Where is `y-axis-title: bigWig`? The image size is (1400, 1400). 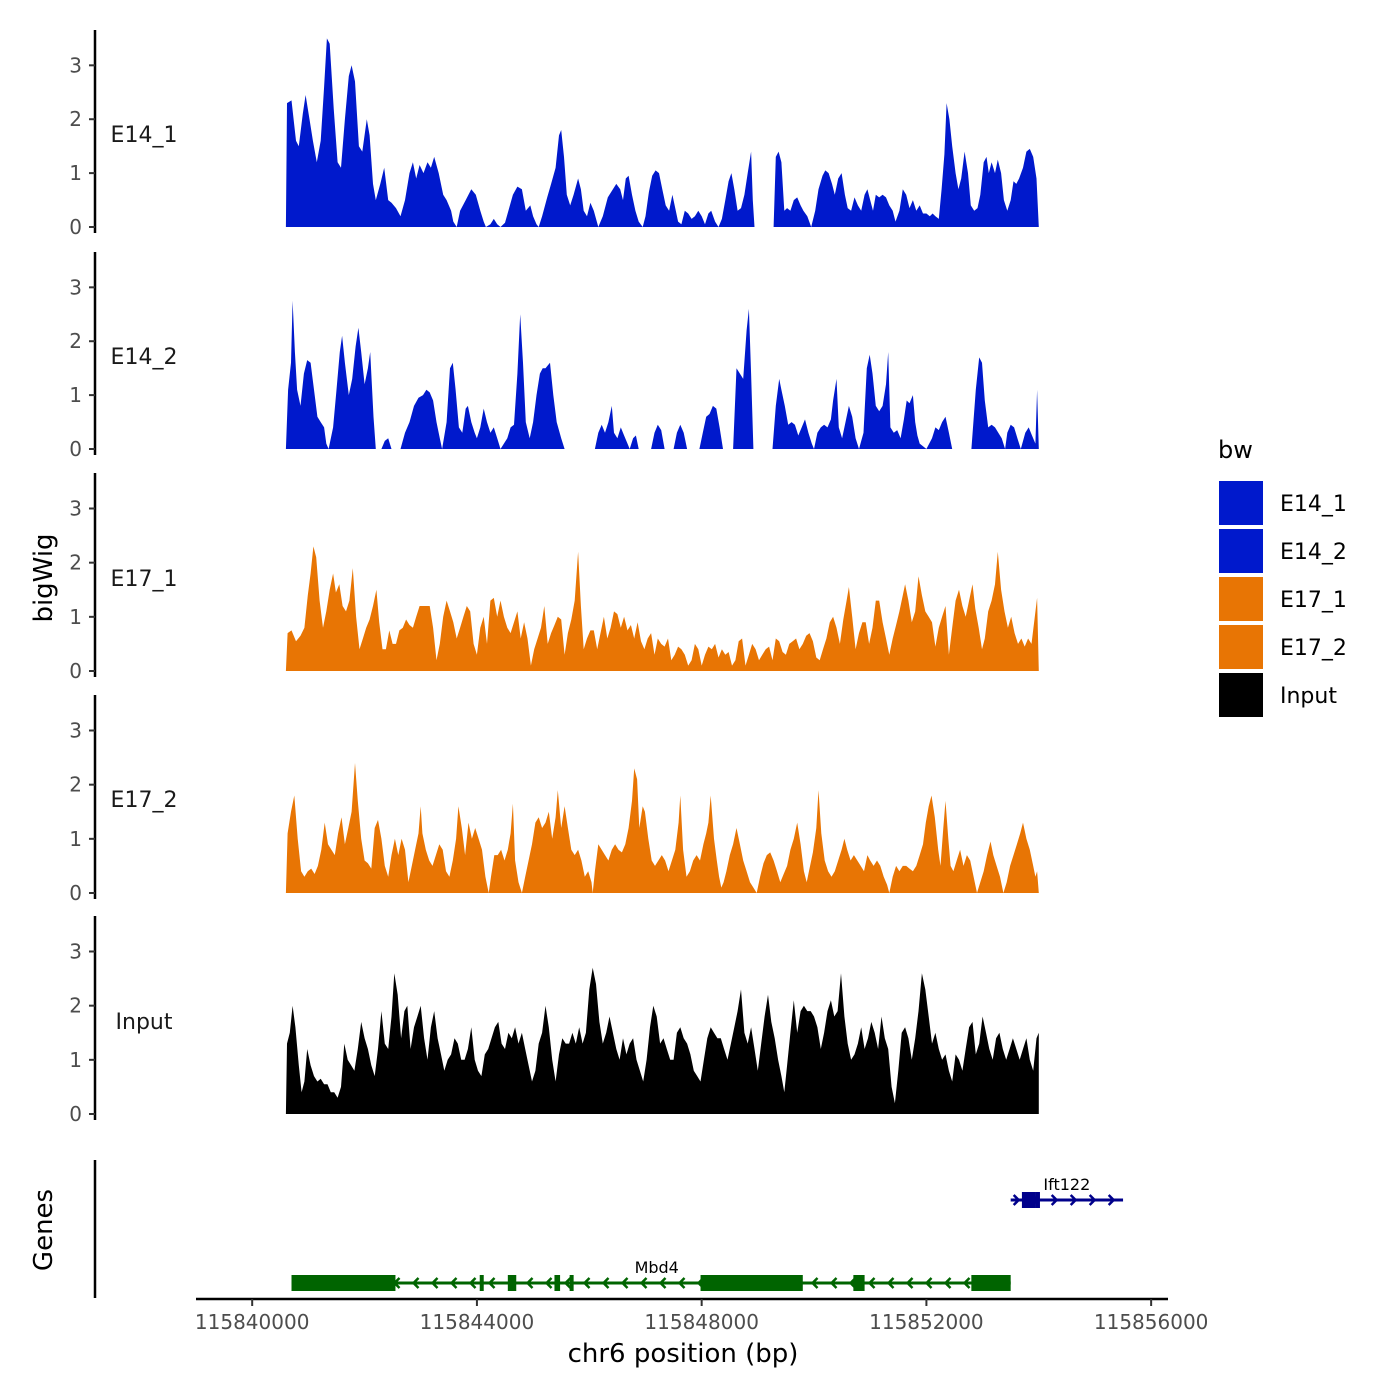
y-axis-title: bigWig is located at coordinates (44, 577).